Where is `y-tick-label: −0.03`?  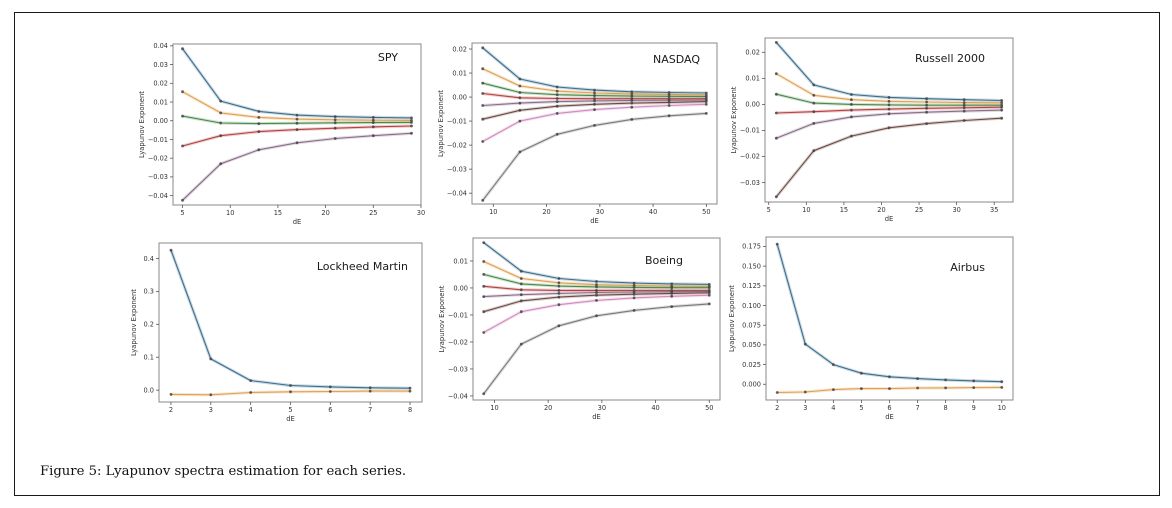
y-tick-label: −0.03 is located at coordinates (750, 183).